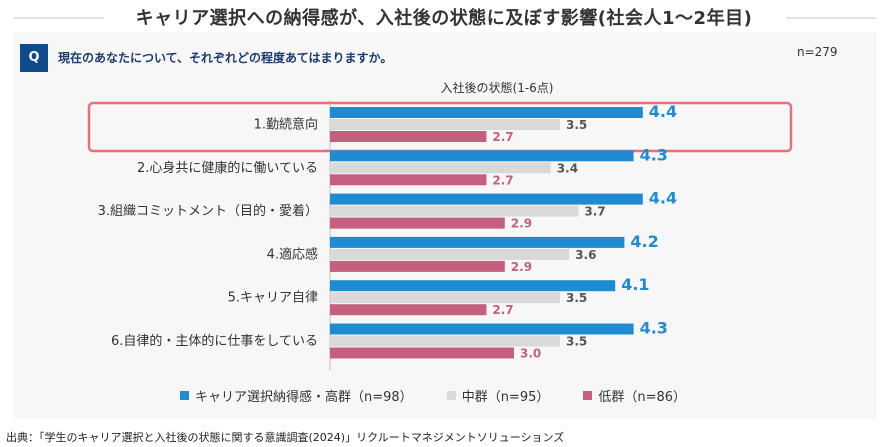 Image resolution: width=886 pixels, height=447 pixels. What do you see at coordinates (286, 125) in the screenshot?
I see `category-label: 1.勤続意向` at bounding box center [286, 125].